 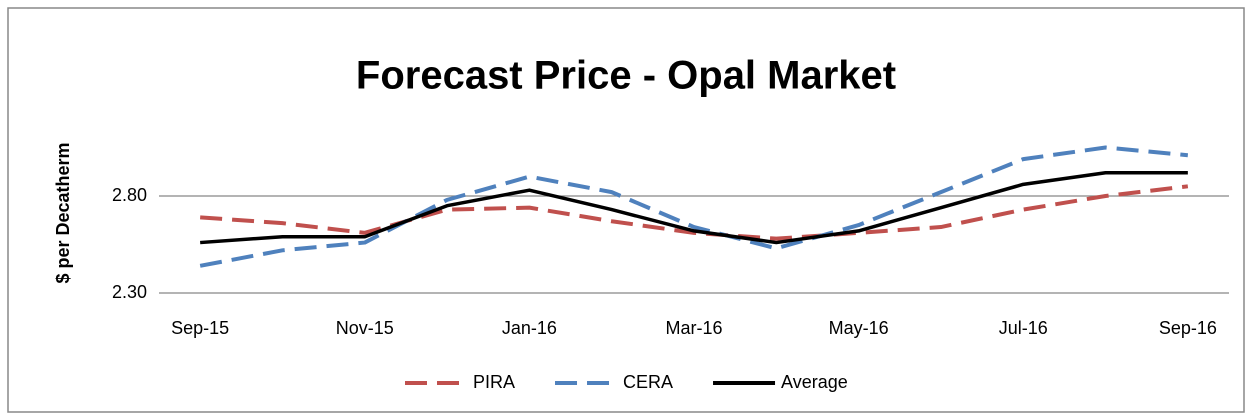 I want to click on x-tick-label: May-16, so click(x=859, y=328).